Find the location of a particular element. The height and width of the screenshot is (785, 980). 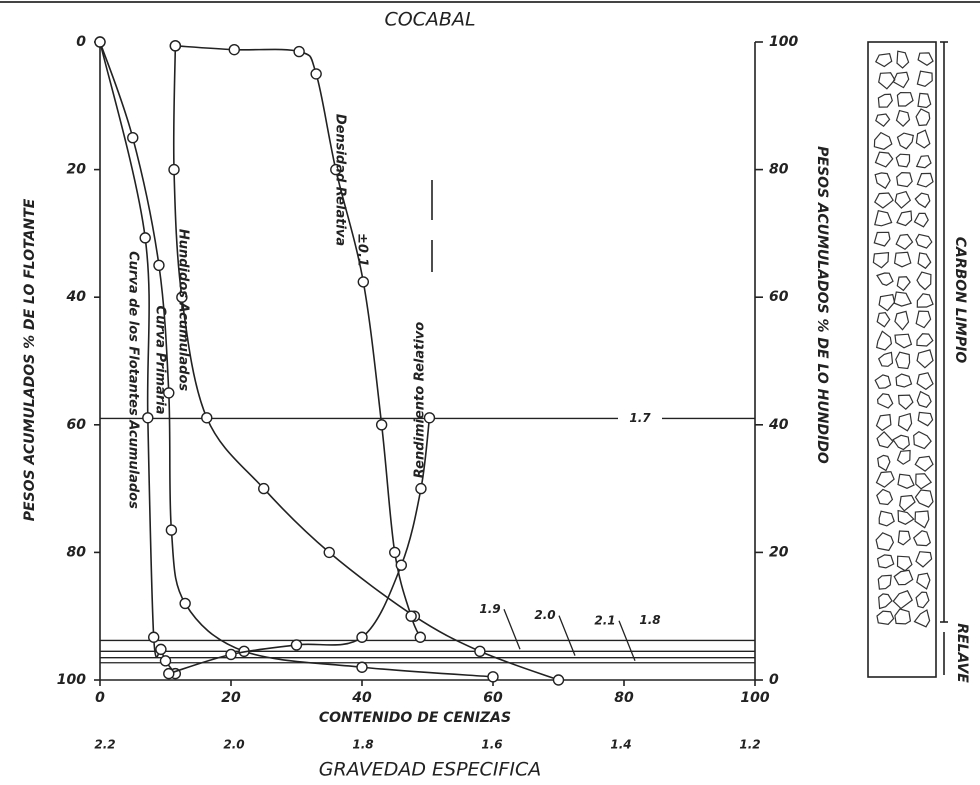

x-tick-label: 60 is located at coordinates (493, 698).